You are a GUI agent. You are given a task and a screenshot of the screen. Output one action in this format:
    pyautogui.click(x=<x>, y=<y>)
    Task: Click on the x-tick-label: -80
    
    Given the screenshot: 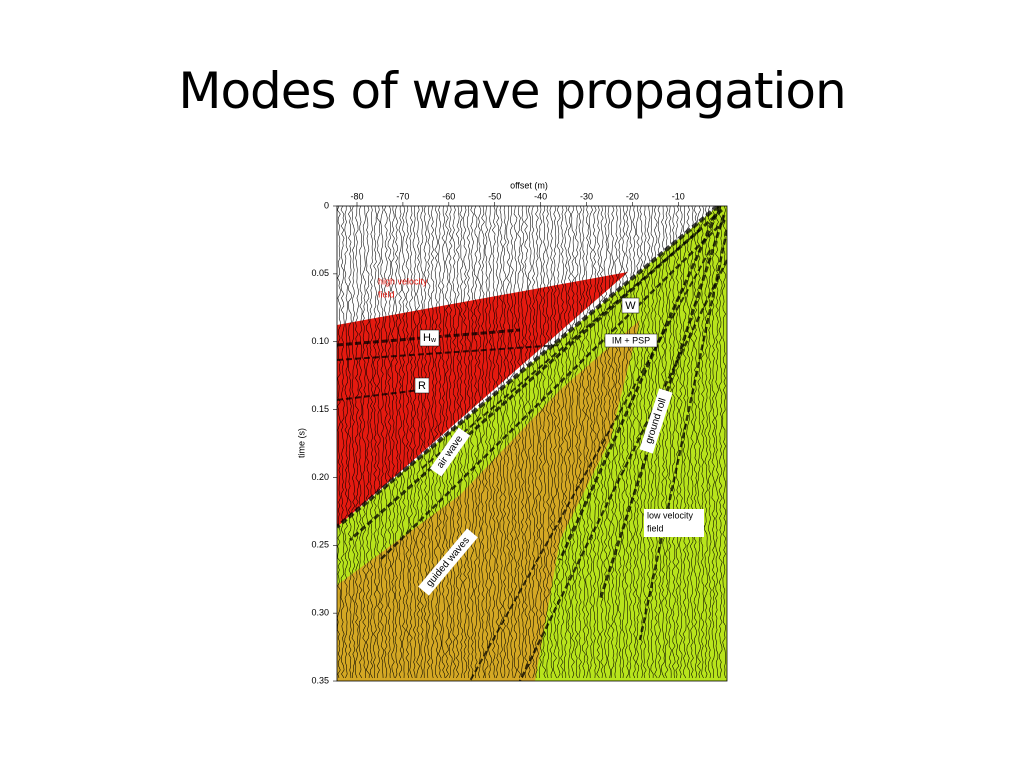 What is the action you would take?
    pyautogui.click(x=356, y=196)
    